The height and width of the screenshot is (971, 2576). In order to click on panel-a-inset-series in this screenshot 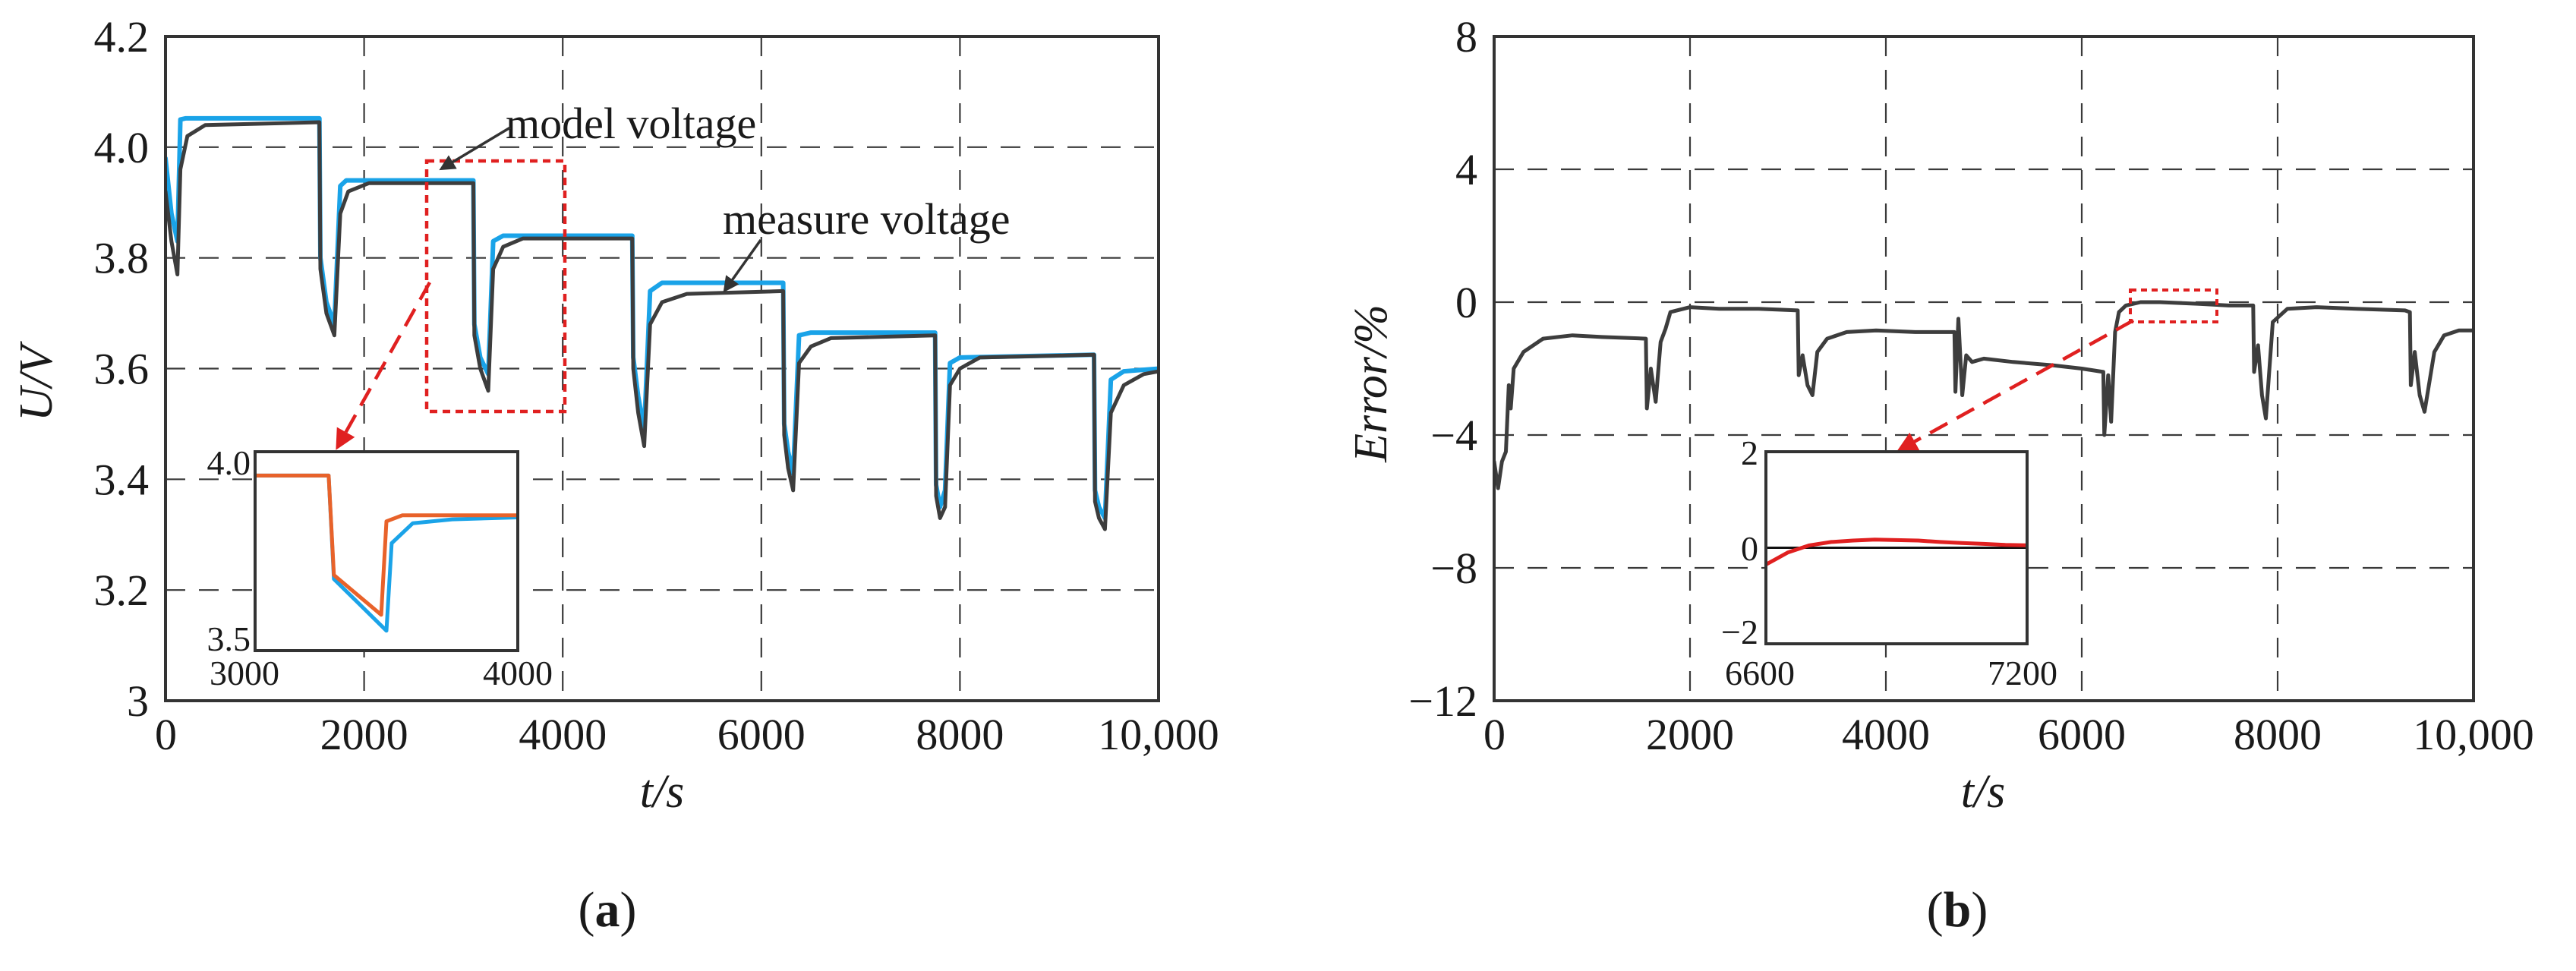, I will do `click(386, 553)`.